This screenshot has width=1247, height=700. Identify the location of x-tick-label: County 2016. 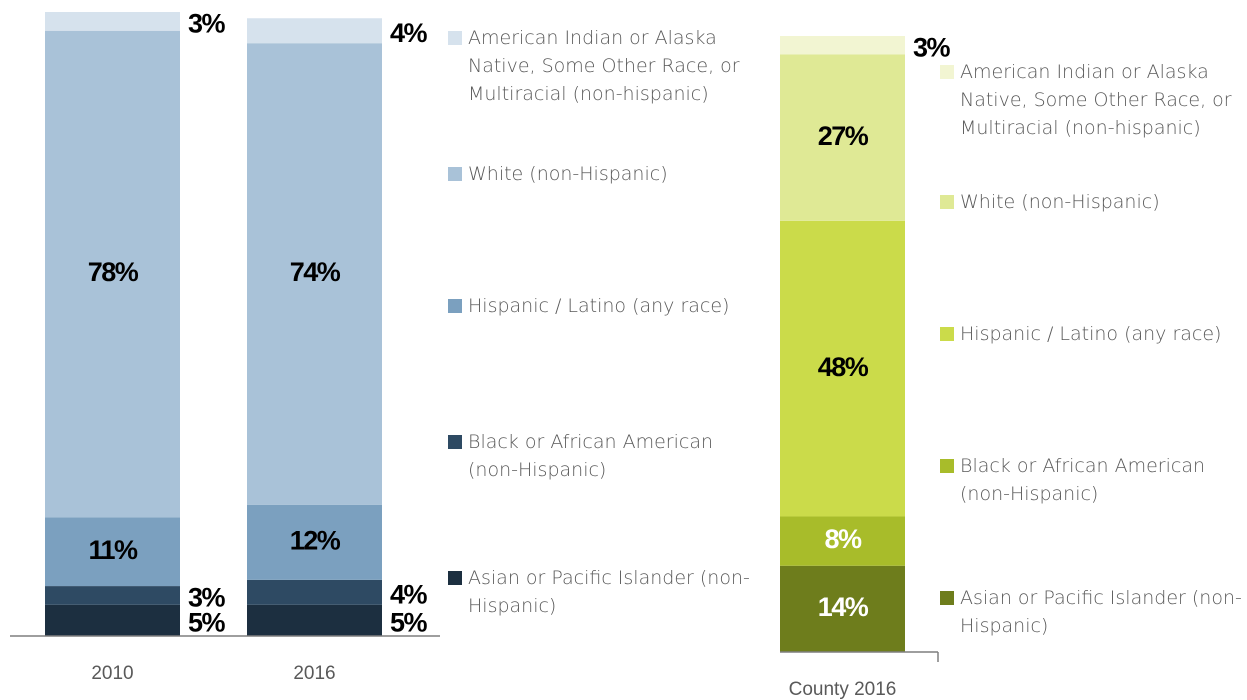
(843, 689).